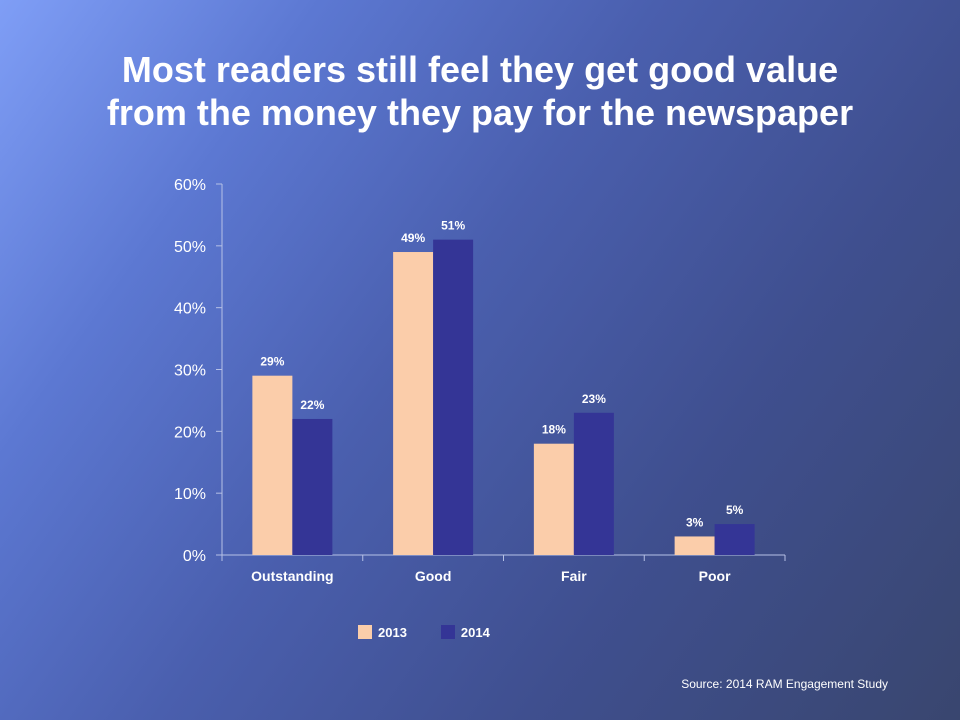 This screenshot has height=720, width=960. What do you see at coordinates (784, 684) in the screenshot?
I see `source-note: Source: 2014 RAM Engagement Study` at bounding box center [784, 684].